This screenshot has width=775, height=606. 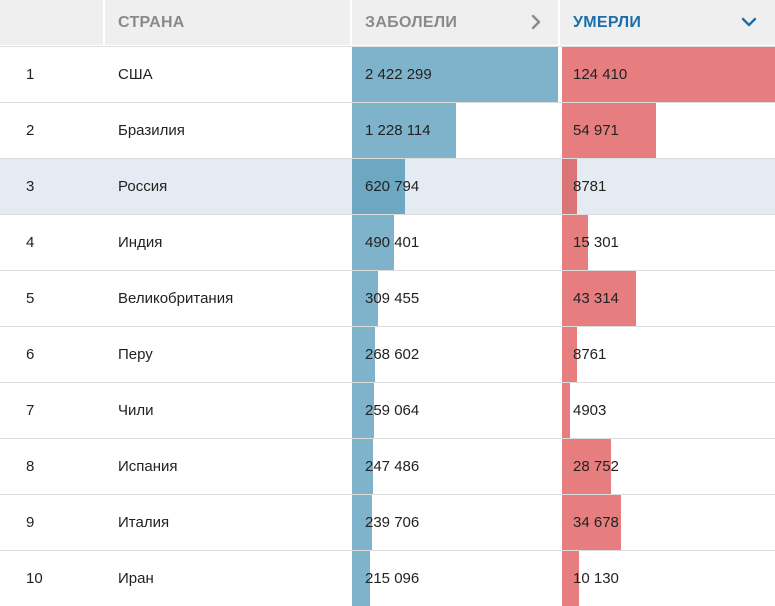 I want to click on rank-cell: 3, so click(x=30, y=186).